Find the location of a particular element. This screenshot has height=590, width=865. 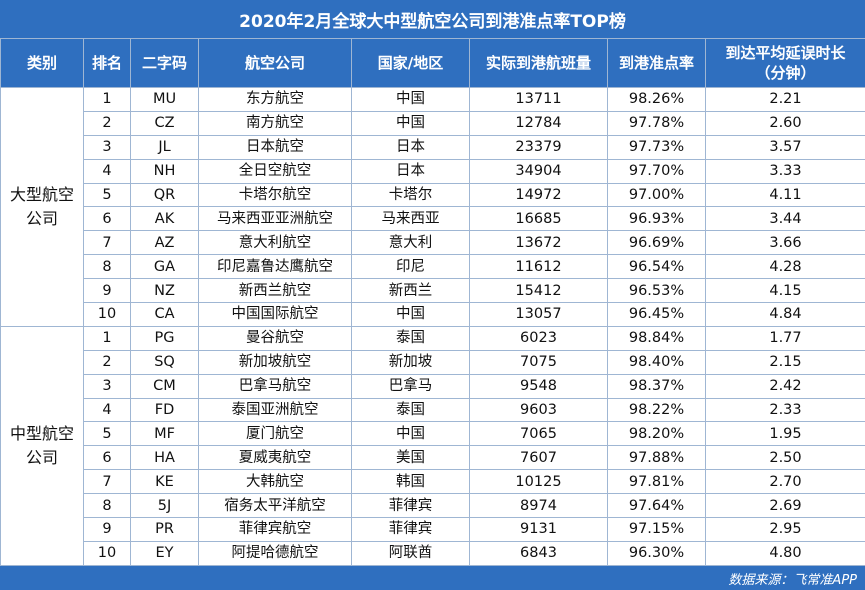

ontime-cell: 98.22% is located at coordinates (656, 410).